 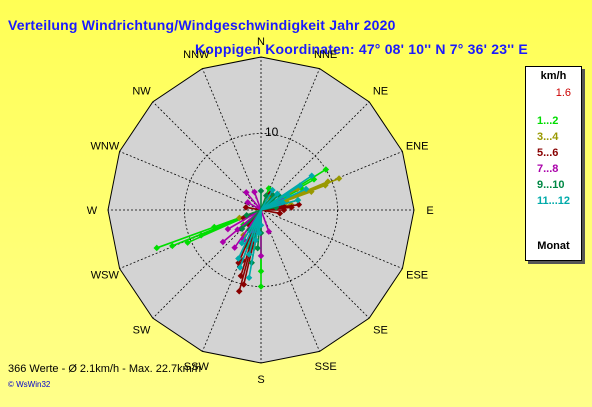 I want to click on data-points, so click(x=248, y=230).